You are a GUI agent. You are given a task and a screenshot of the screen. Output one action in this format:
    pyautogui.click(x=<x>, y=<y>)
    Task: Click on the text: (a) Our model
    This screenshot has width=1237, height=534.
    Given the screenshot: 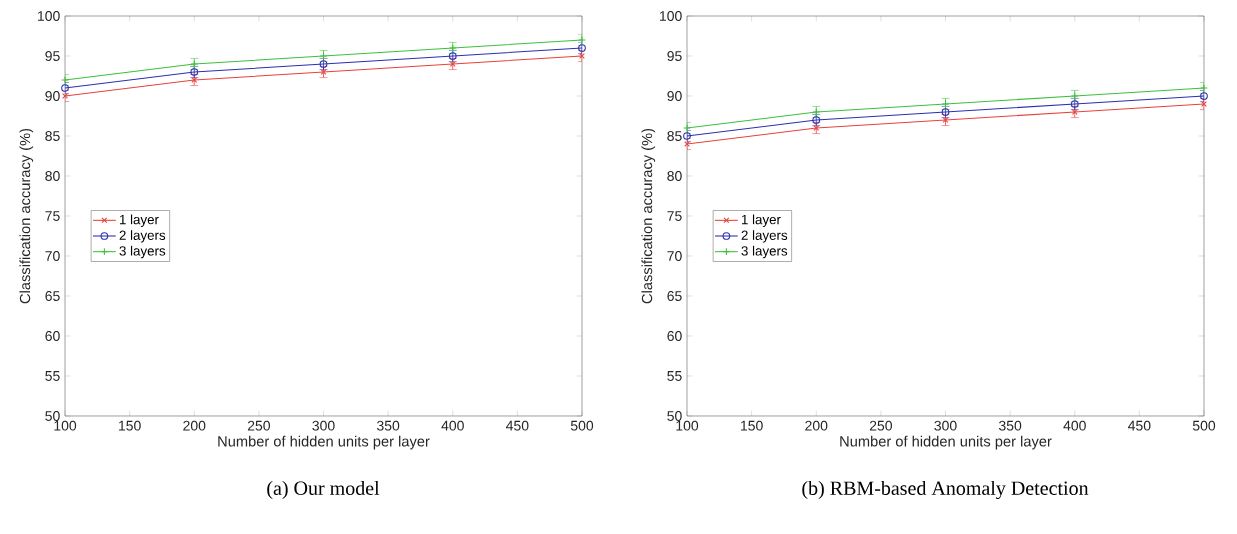 What is the action you would take?
    pyautogui.click(x=323, y=490)
    